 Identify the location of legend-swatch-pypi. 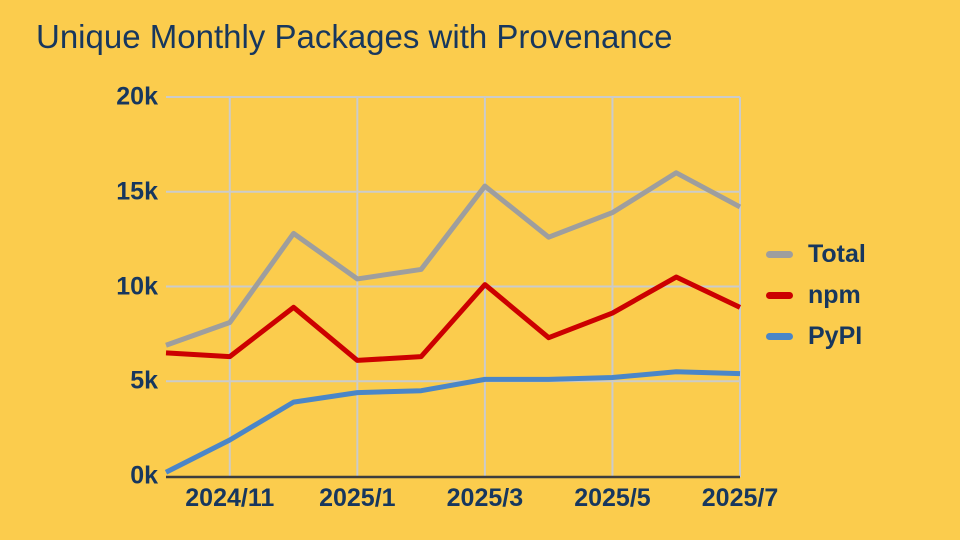
(779, 336).